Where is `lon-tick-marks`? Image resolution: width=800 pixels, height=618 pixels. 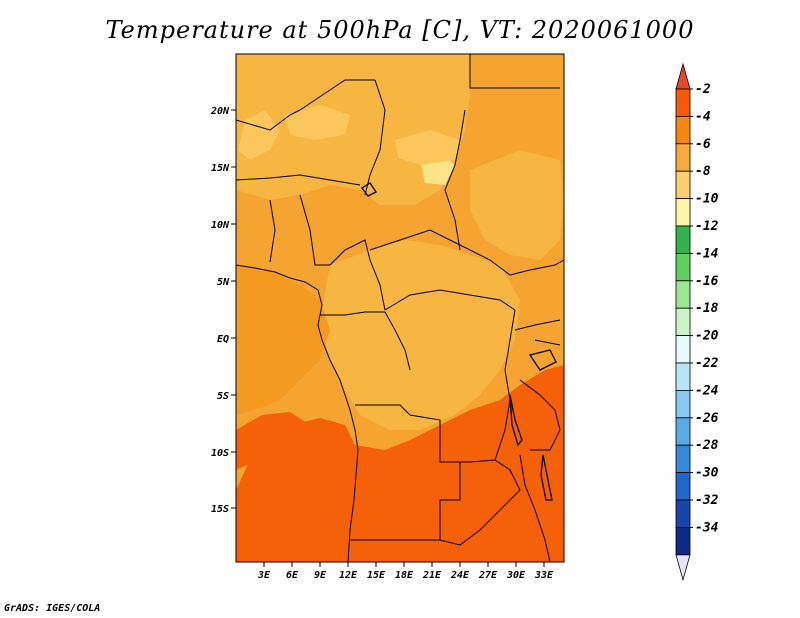 lon-tick-marks is located at coordinates (404, 564).